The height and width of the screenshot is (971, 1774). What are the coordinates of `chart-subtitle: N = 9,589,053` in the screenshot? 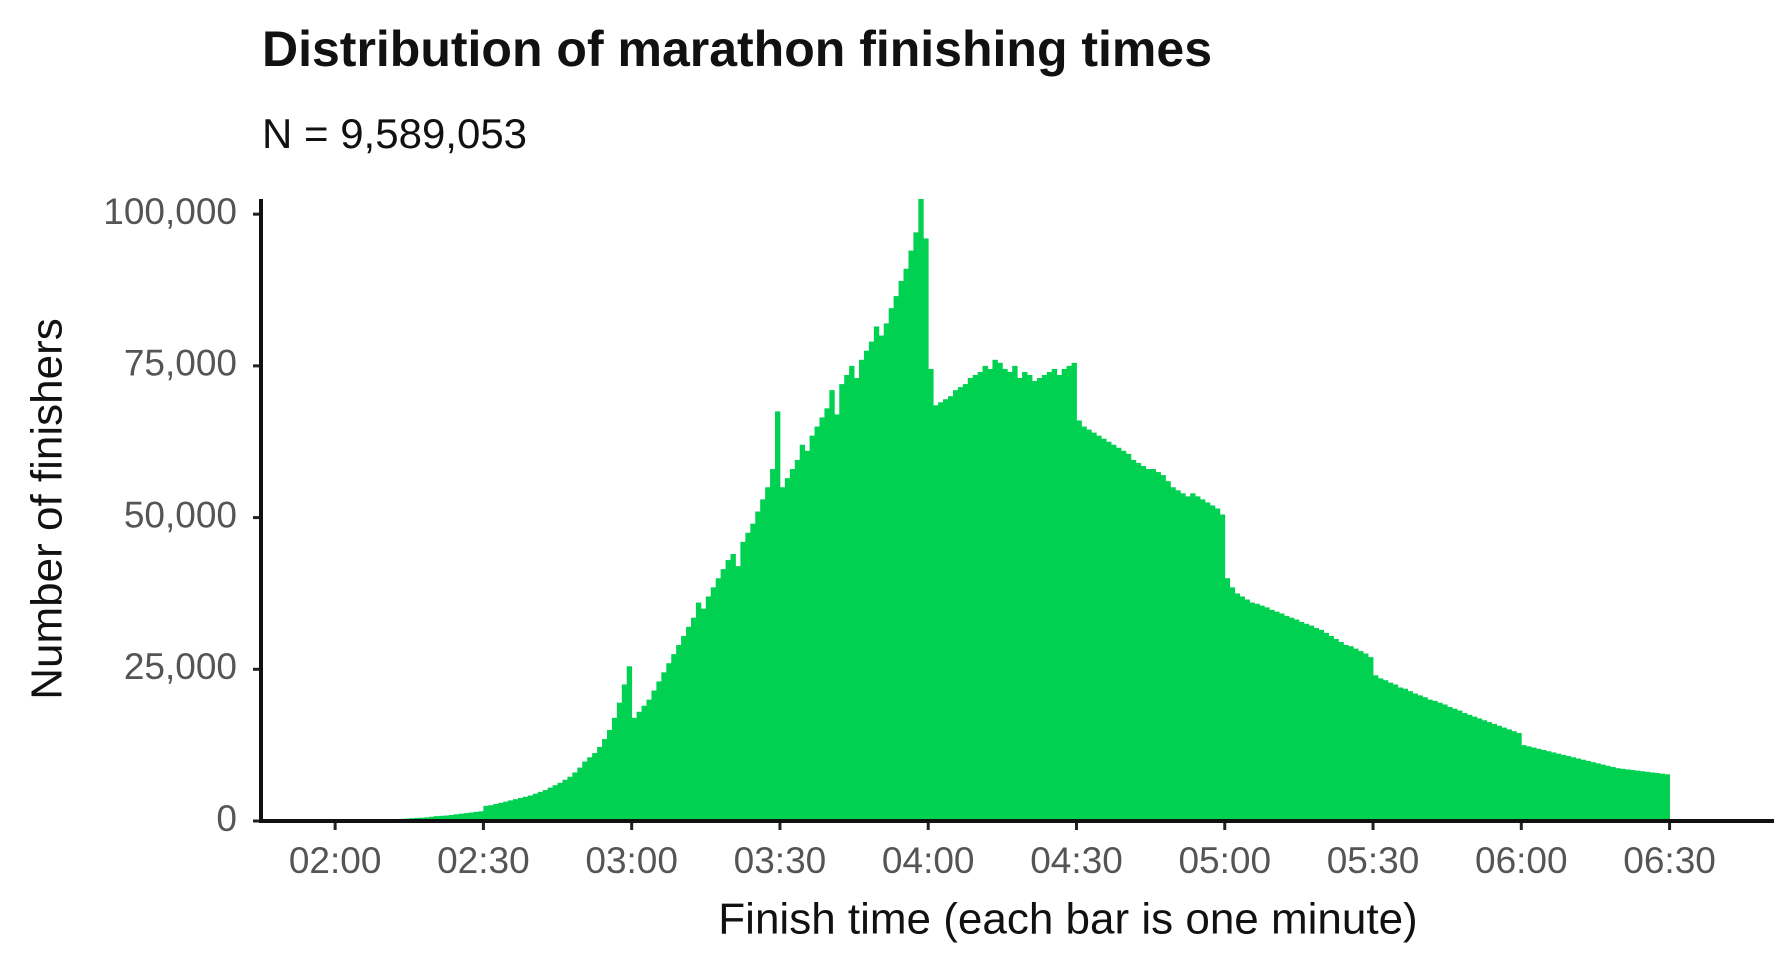 It's located at (394, 133).